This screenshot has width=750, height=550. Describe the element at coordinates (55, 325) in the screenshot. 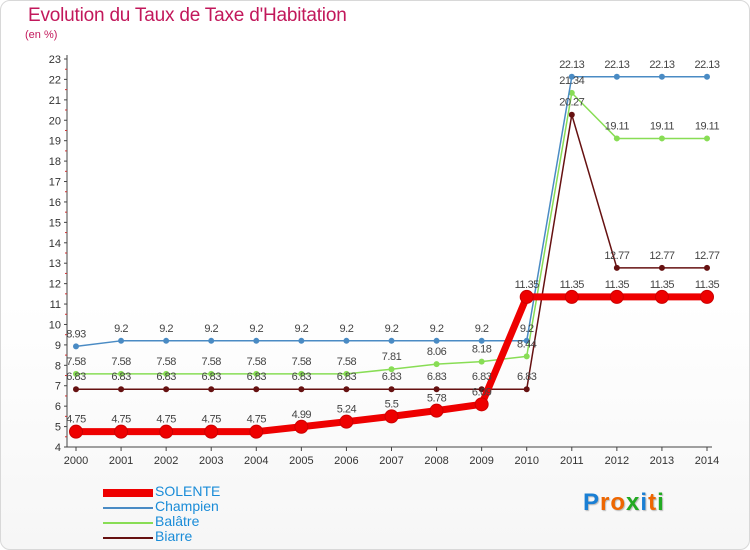

I see `y-tick-label: 10` at that location.